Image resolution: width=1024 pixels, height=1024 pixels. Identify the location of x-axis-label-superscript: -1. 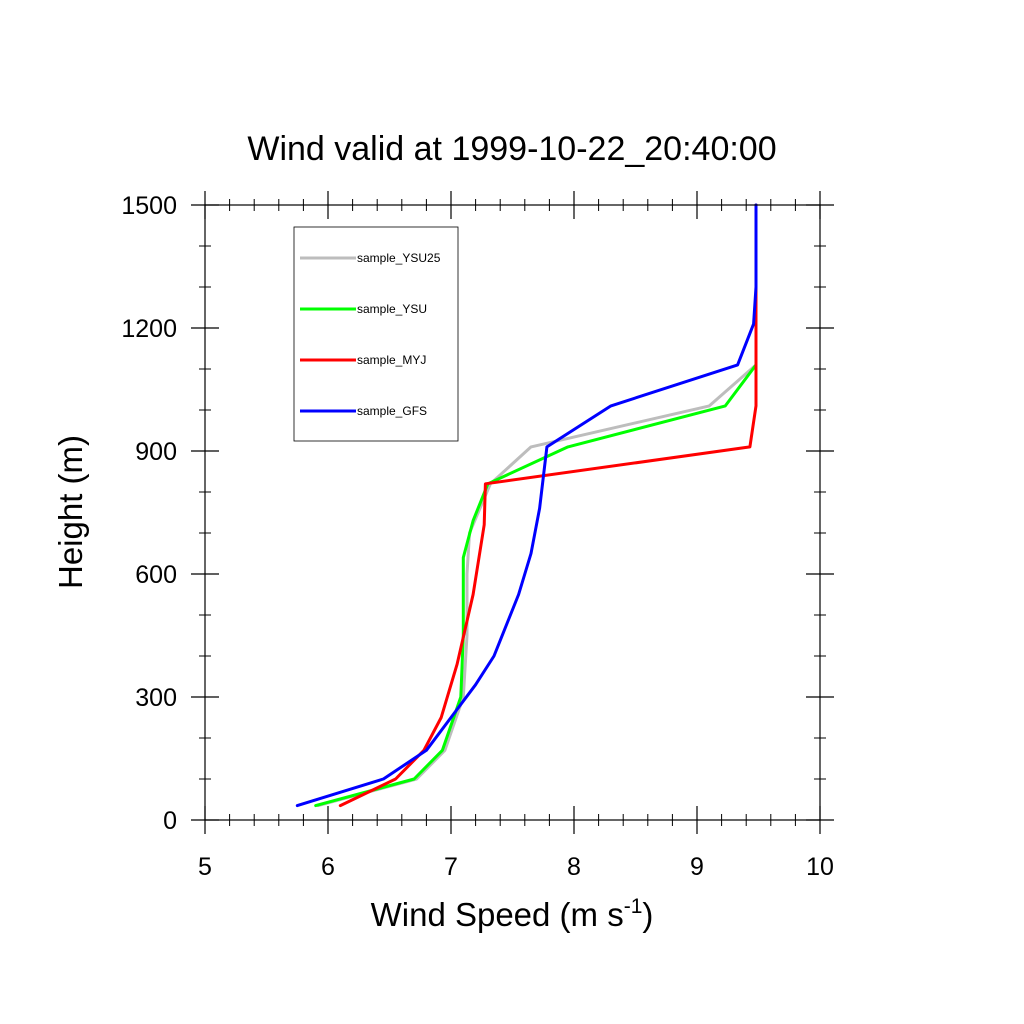
(633, 906).